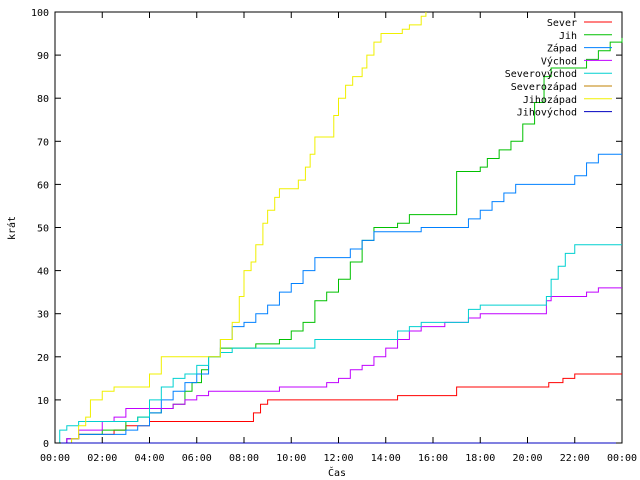 The height and width of the screenshot is (480, 640). Describe the element at coordinates (244, 458) in the screenshot. I see `x-tick-label: 08:00` at that location.